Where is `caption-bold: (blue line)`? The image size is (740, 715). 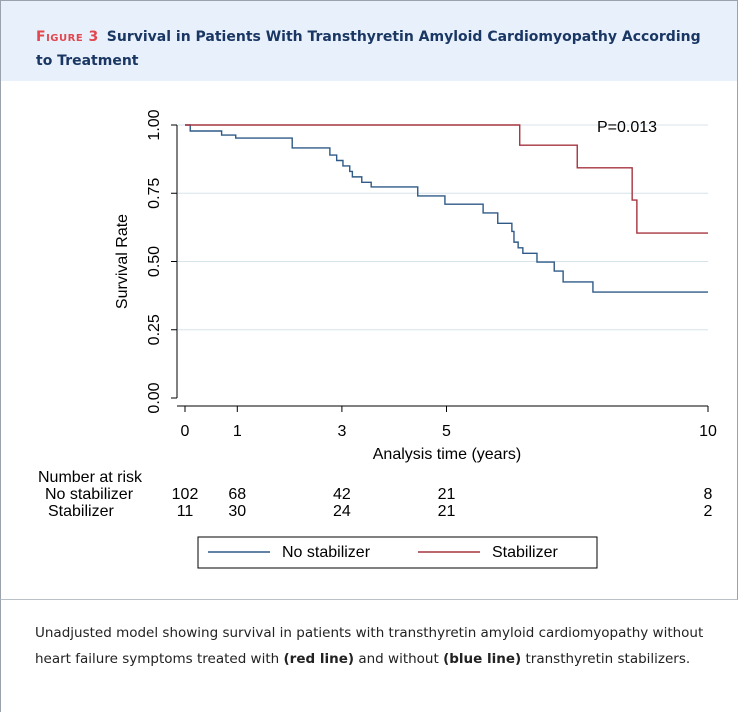
caption-bold: (blue line) is located at coordinates (482, 659).